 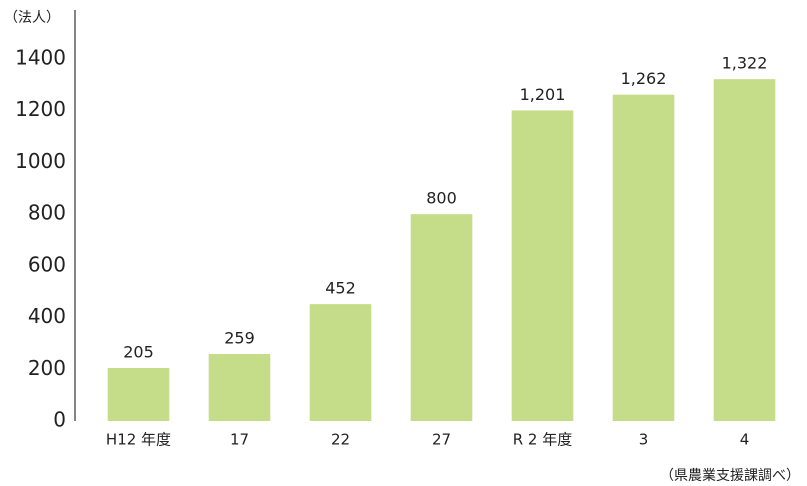 I want to click on value-label: 259, so click(x=239, y=338).